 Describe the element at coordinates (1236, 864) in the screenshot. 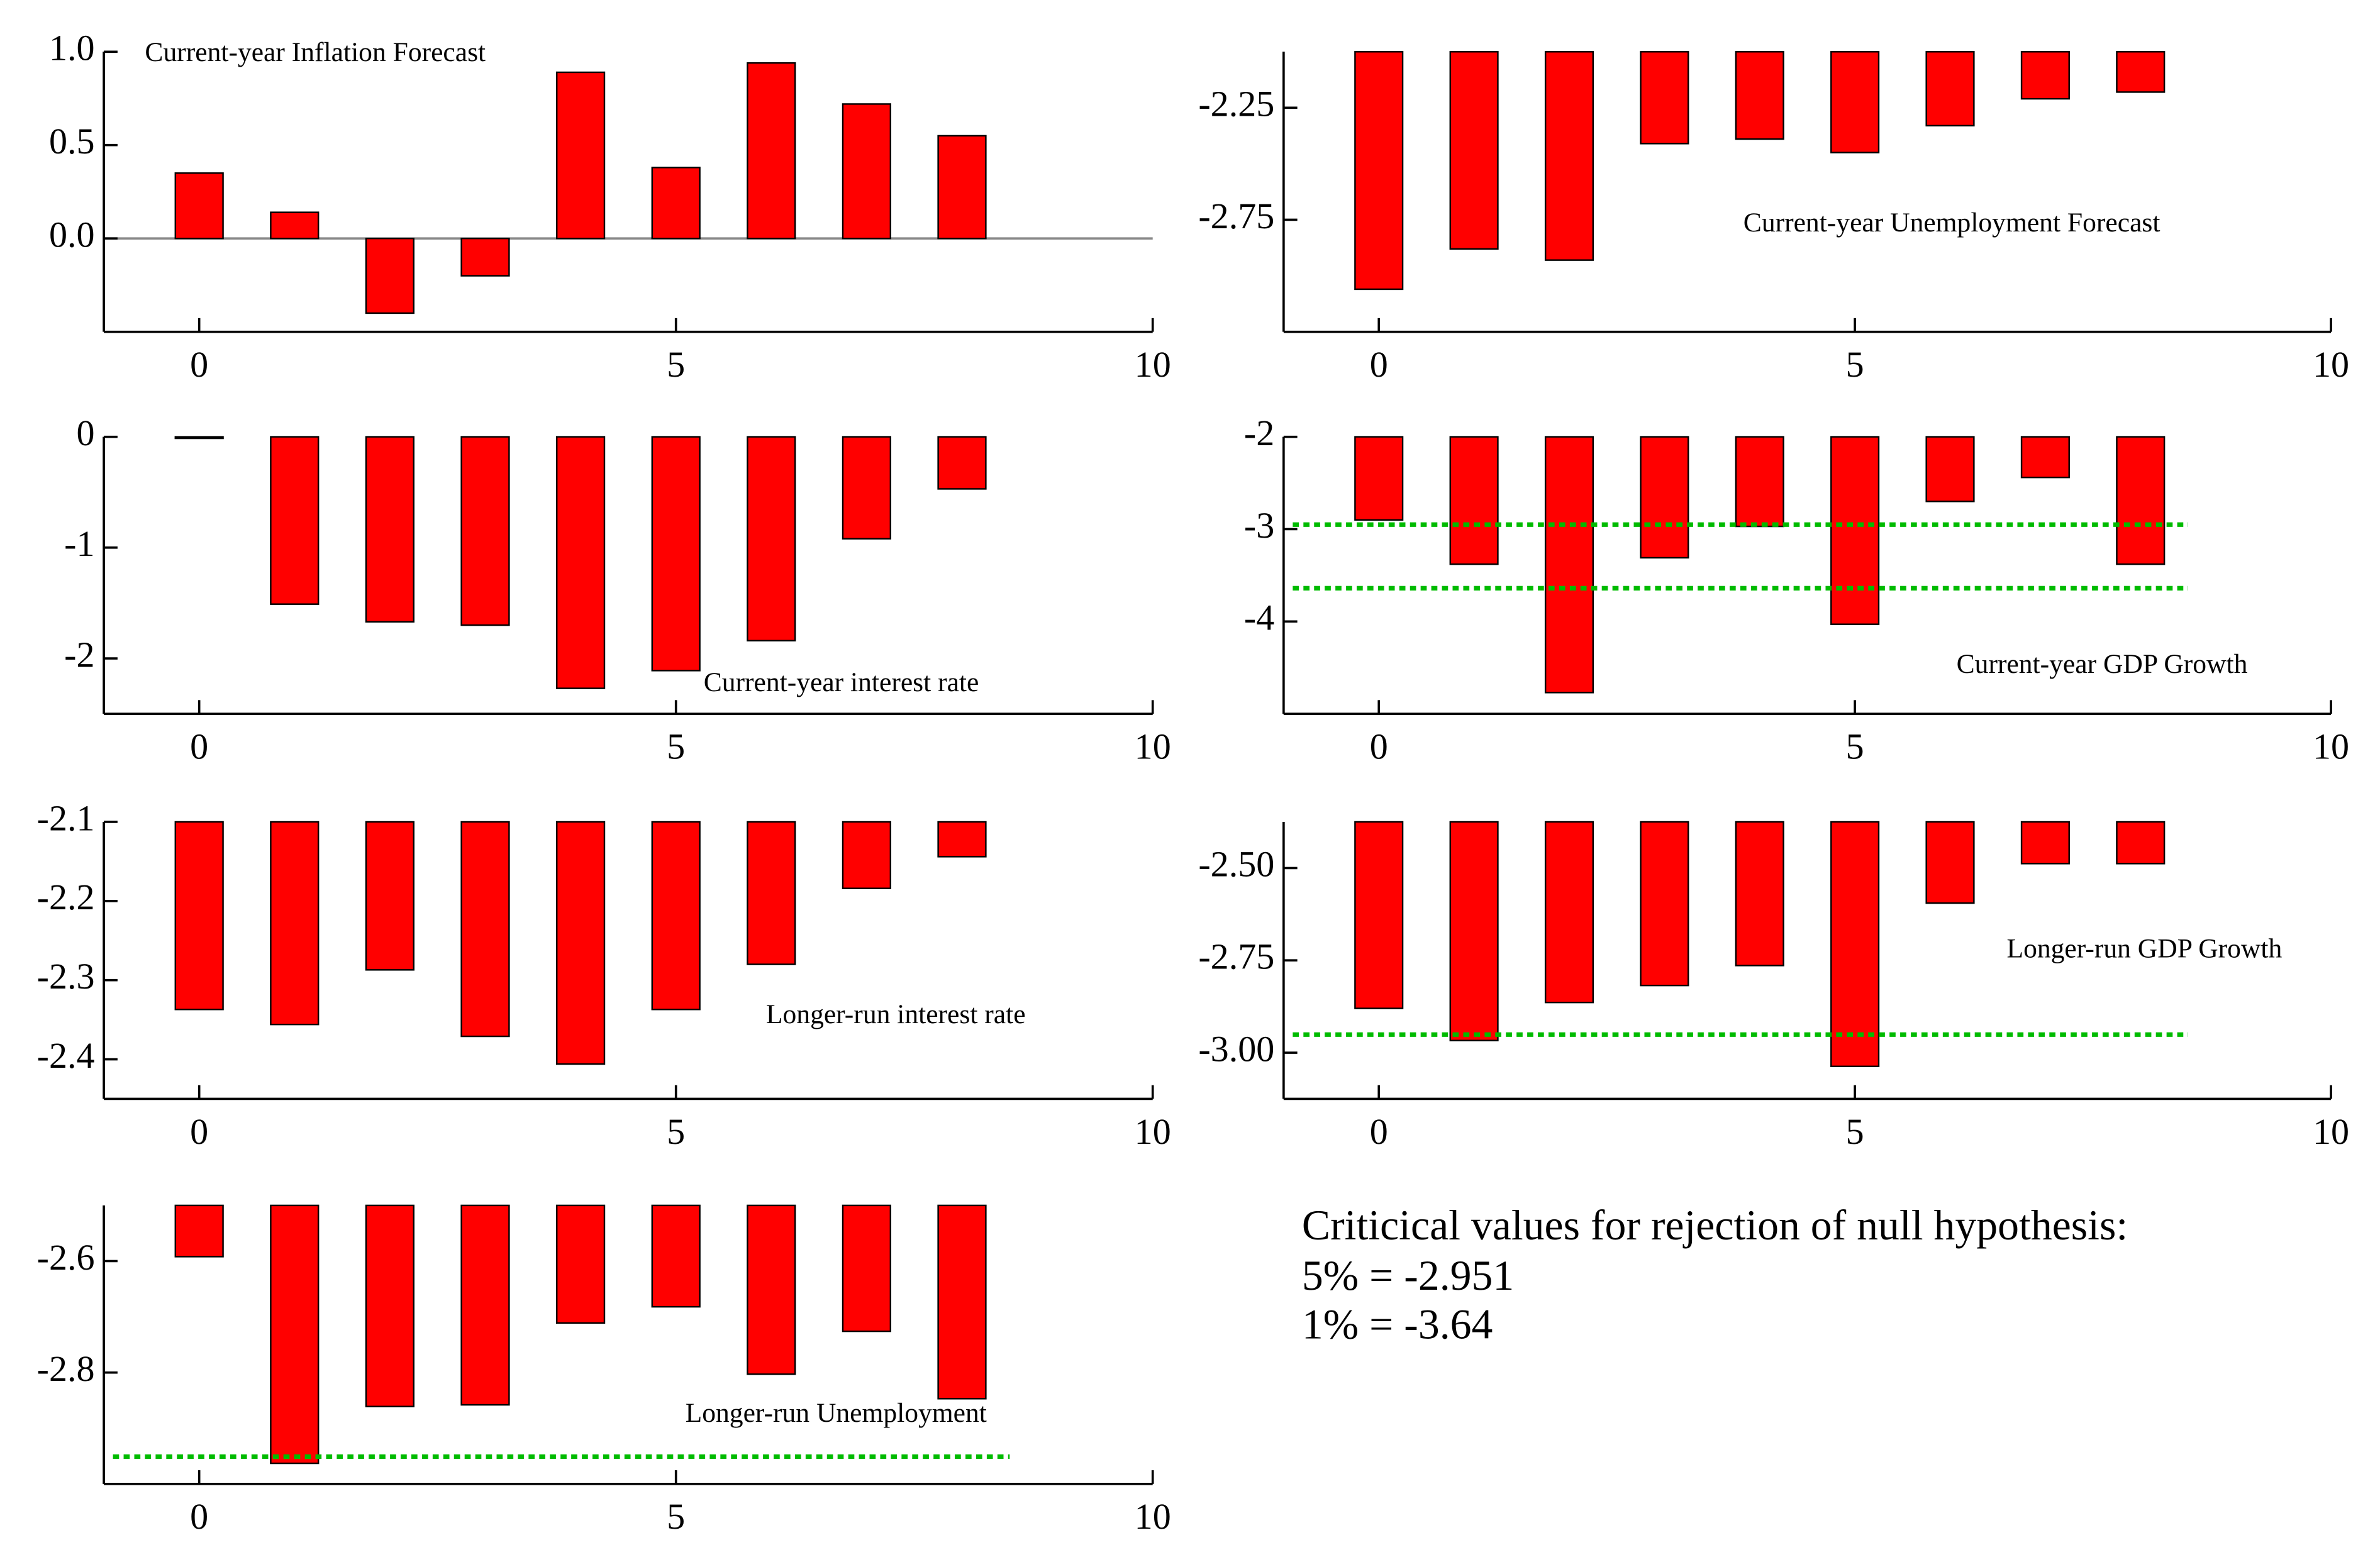

I see `y-tick-label: -2.50` at that location.